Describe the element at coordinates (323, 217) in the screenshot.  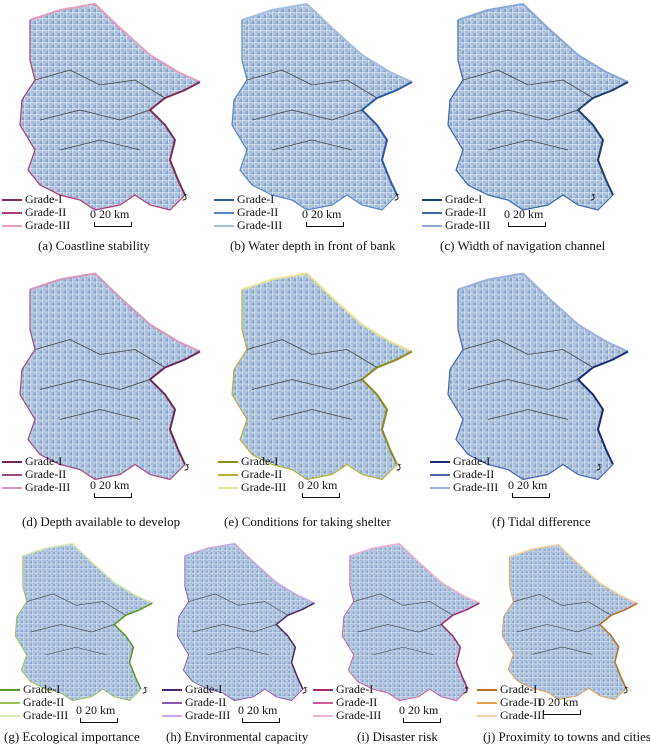
I see `scale-bar-b: 0 20 km` at that location.